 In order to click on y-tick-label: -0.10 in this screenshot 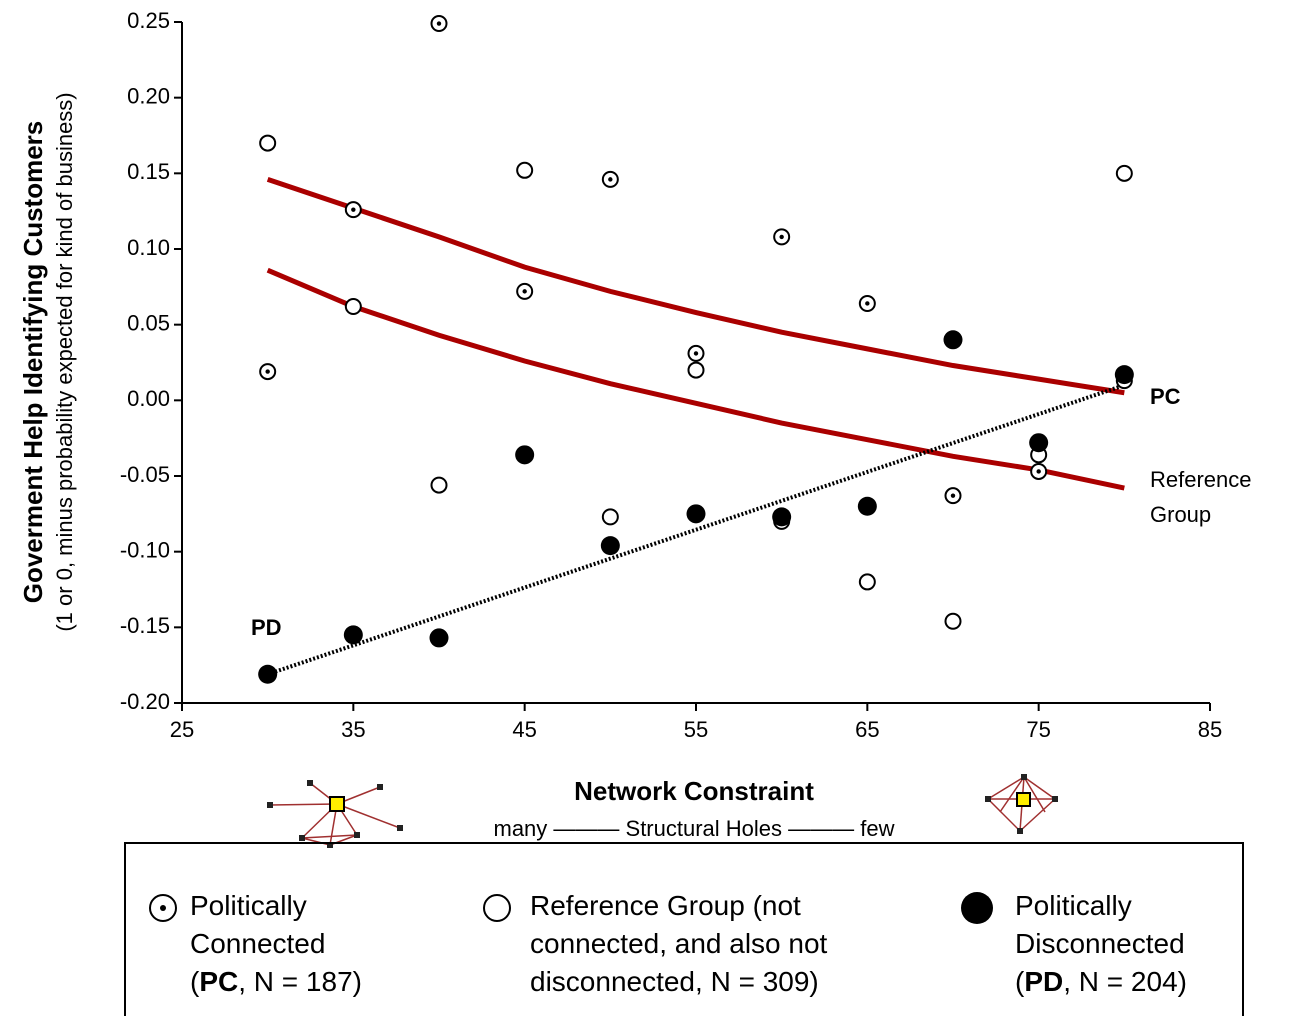, I will do `click(145, 549)`.